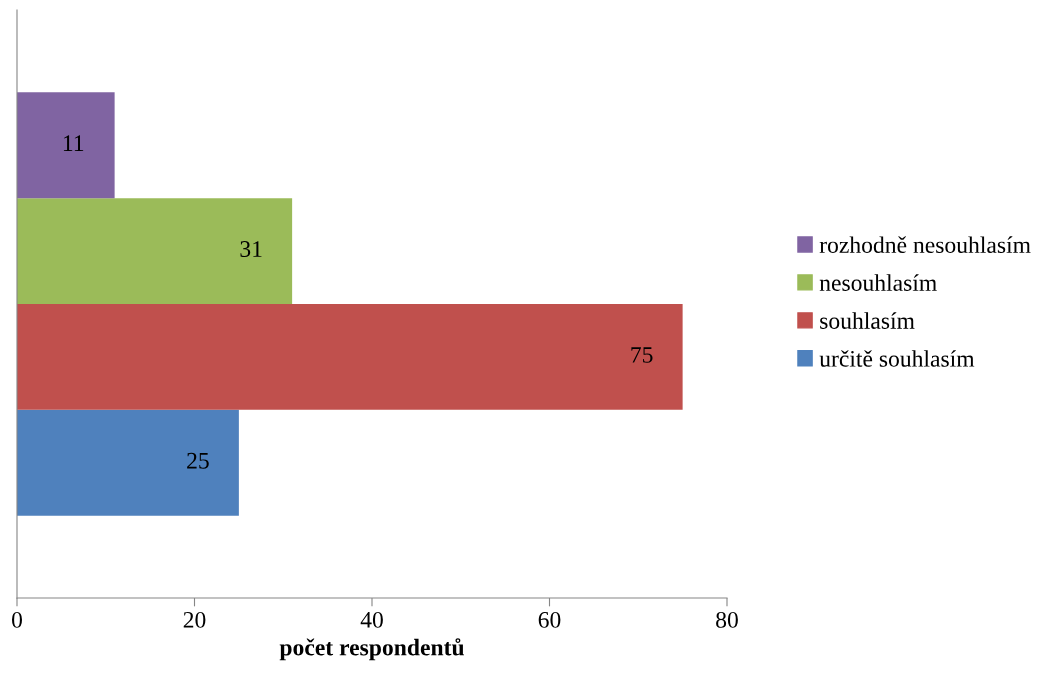 The image size is (1045, 681). I want to click on x-tick-label: 0, so click(17, 619).